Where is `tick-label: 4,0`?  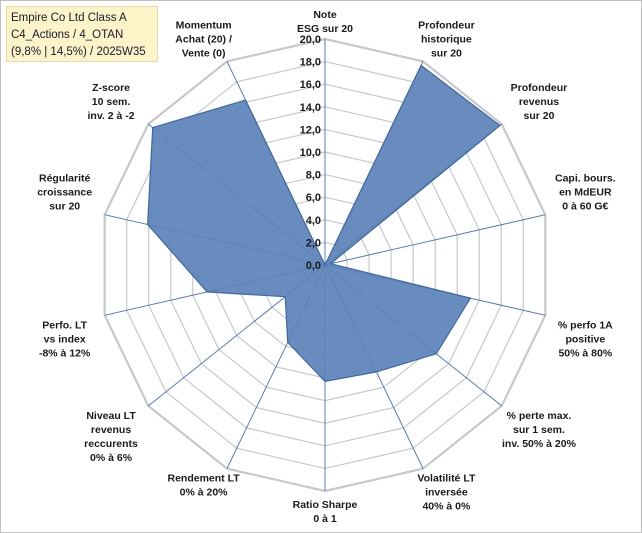
tick-label: 4,0 is located at coordinates (313, 221).